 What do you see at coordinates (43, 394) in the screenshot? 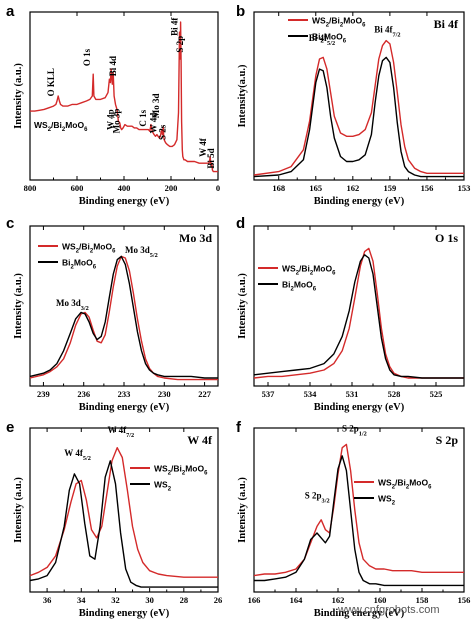
I see `x-tick-label: 239` at bounding box center [43, 394].